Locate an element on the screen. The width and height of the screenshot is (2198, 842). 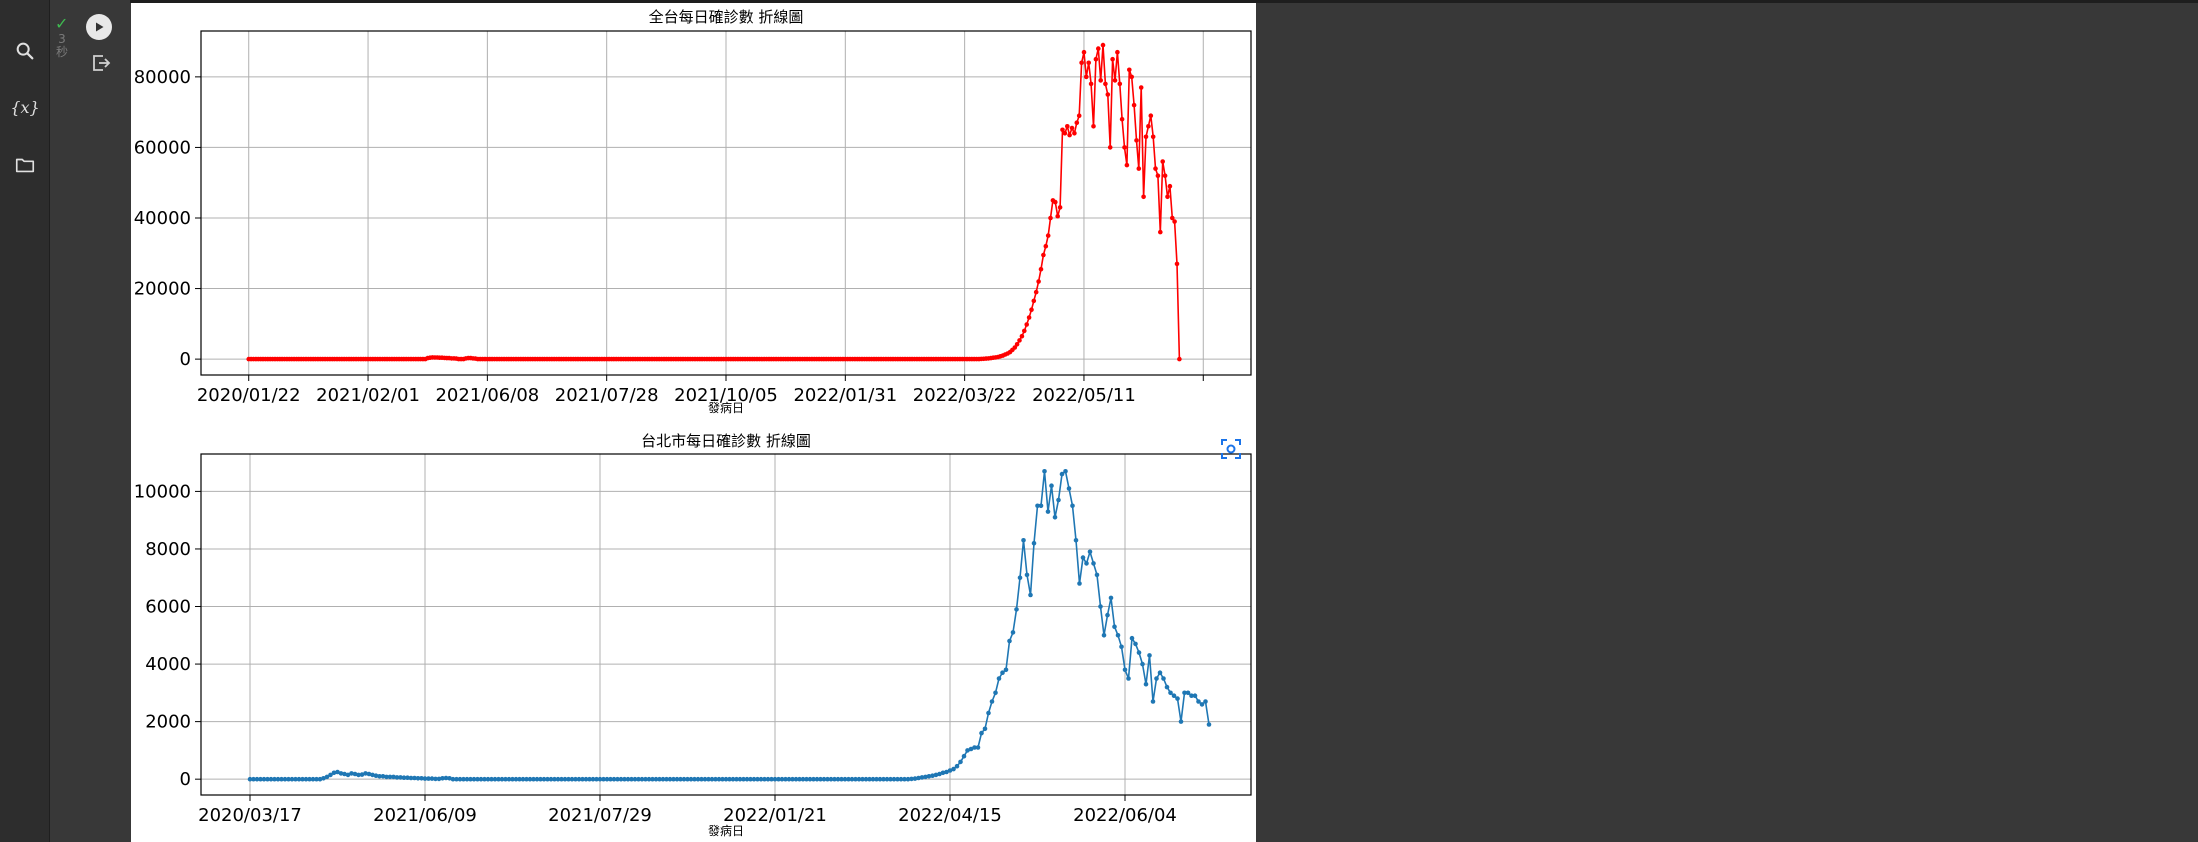
x-tick-label: 2021/02/01 is located at coordinates (368, 395).